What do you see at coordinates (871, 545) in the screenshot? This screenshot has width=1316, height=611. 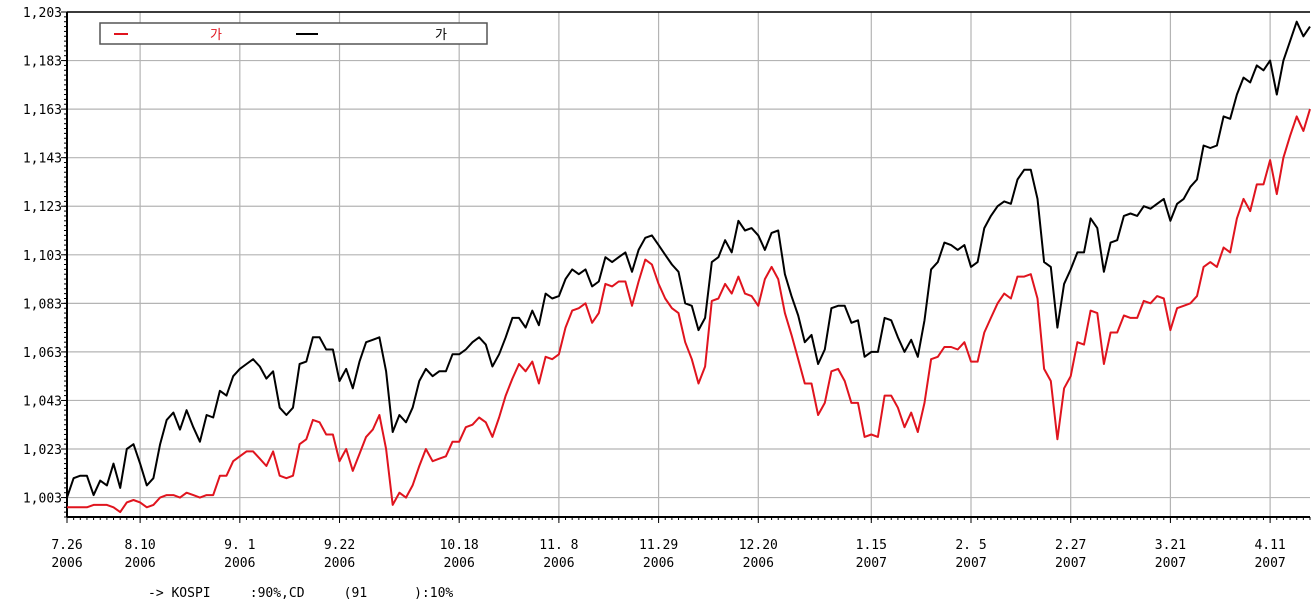 I see `x-tick-label: 1.15` at bounding box center [871, 545].